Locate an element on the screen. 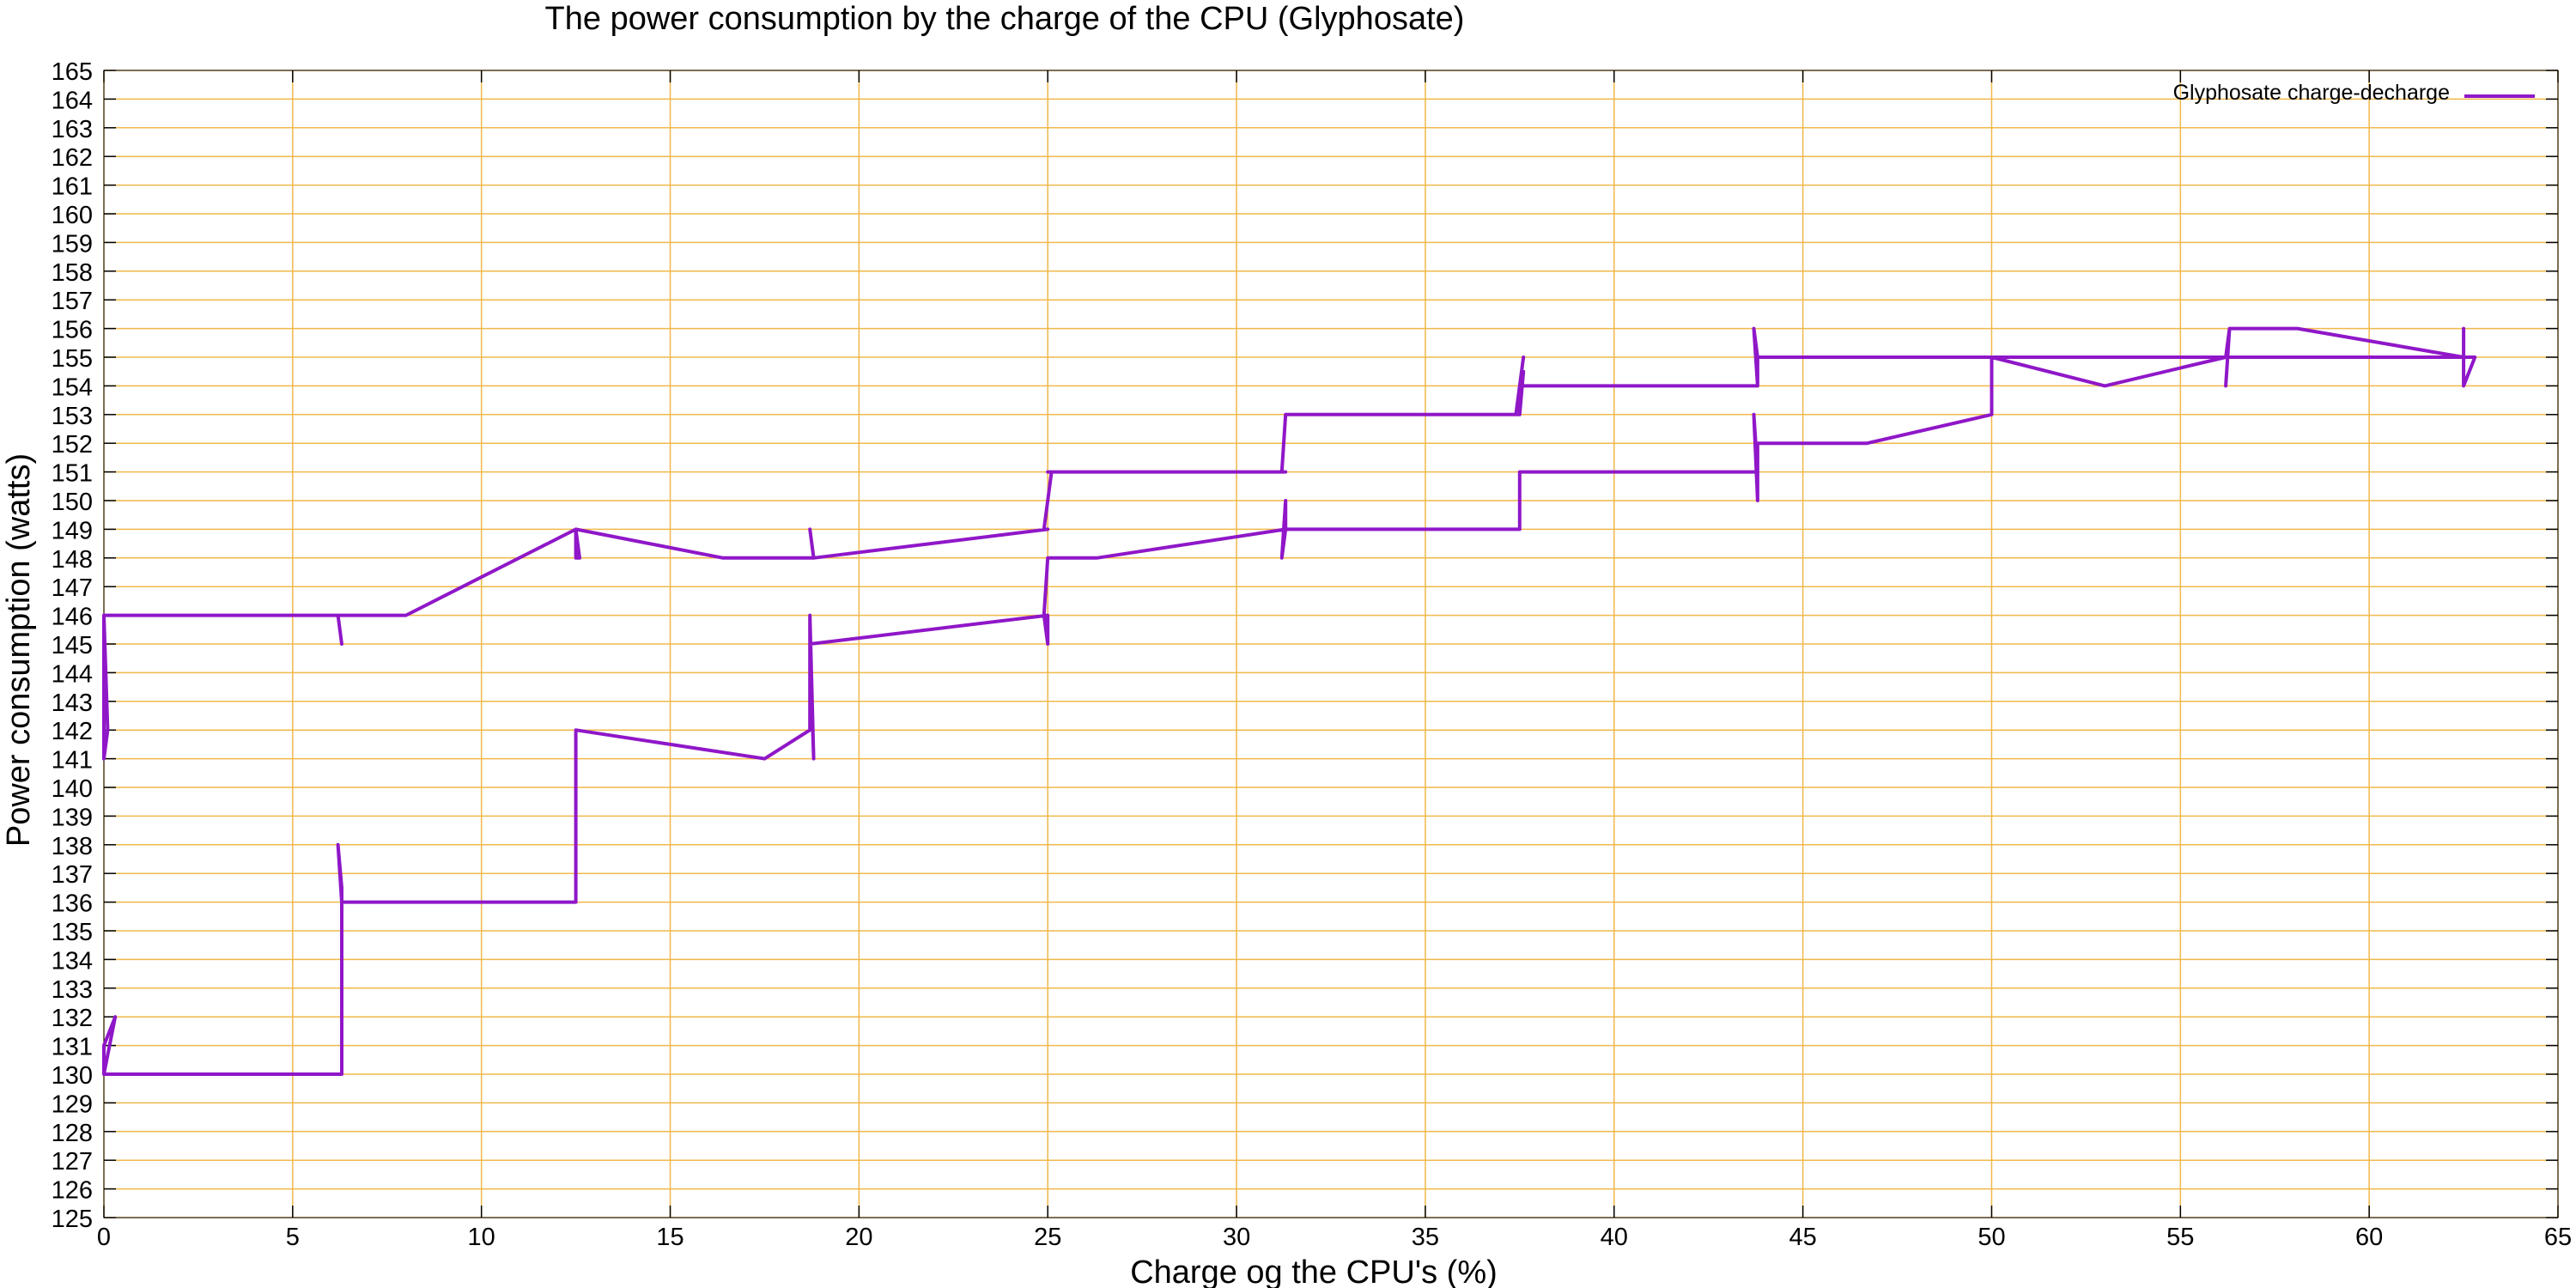 The width and height of the screenshot is (2576, 1288). y-tick-label: 155 is located at coordinates (72, 359).